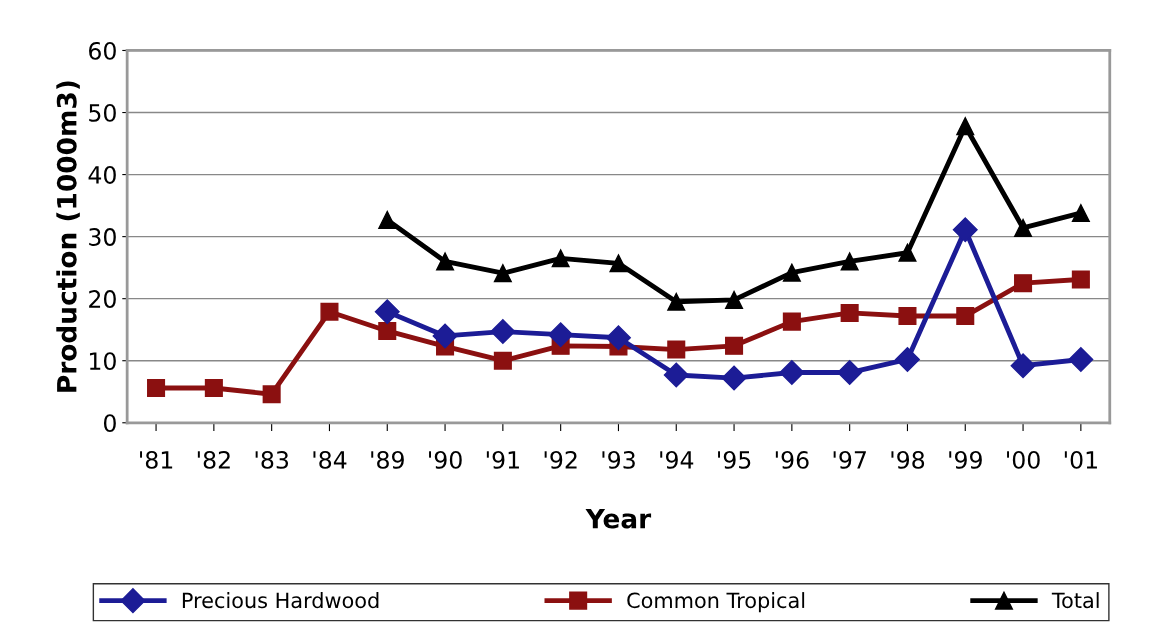  Describe the element at coordinates (387, 459) in the screenshot. I see `x-tick-label: '89` at that location.